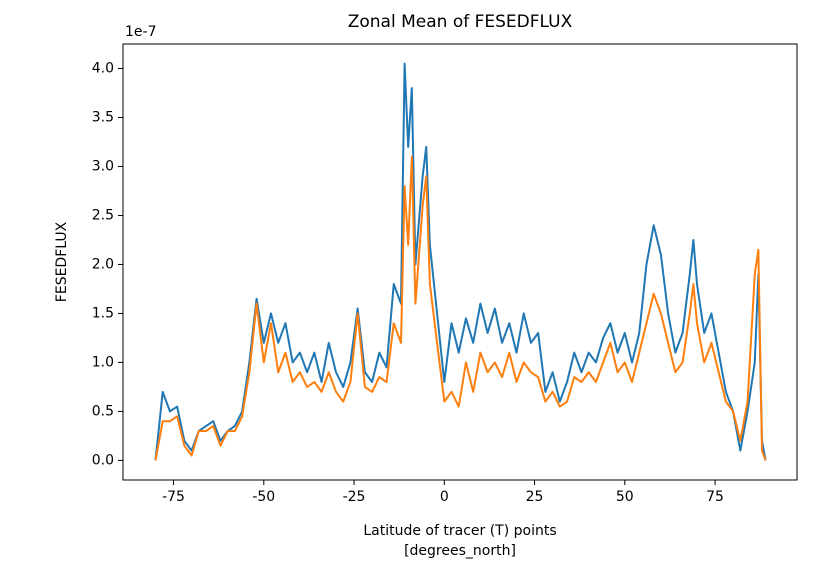 This screenshot has height=588, width=834. What do you see at coordinates (103, 117) in the screenshot?
I see `y-tick-label: 3.5` at bounding box center [103, 117].